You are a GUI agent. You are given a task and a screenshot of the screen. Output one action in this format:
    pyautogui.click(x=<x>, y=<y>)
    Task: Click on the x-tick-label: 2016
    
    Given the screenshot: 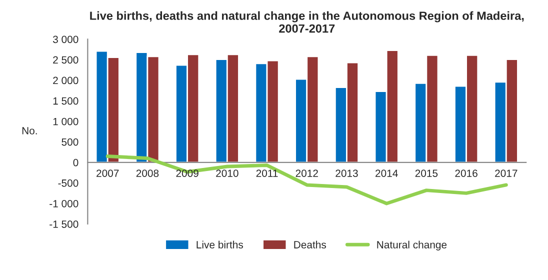 What is the action you would take?
    pyautogui.click(x=466, y=173)
    